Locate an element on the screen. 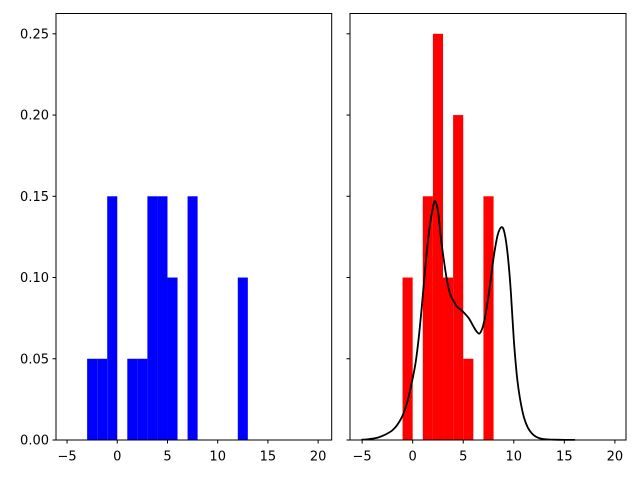  y-tick-label: 0.05 is located at coordinates (34, 359).